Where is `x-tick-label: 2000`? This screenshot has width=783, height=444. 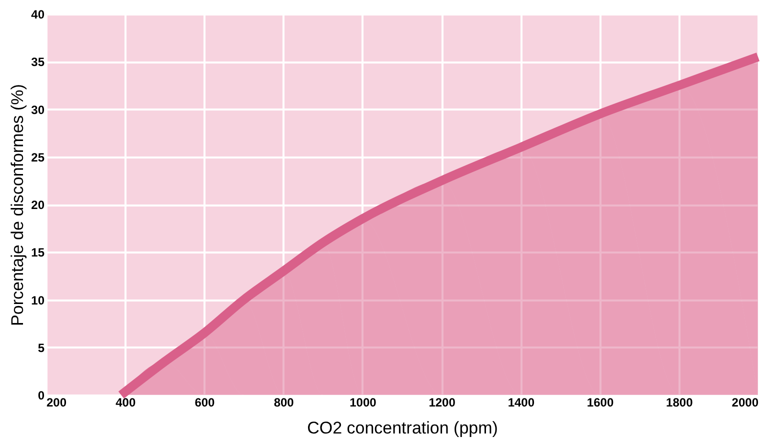
x-tick-label: 2000 is located at coordinates (745, 403).